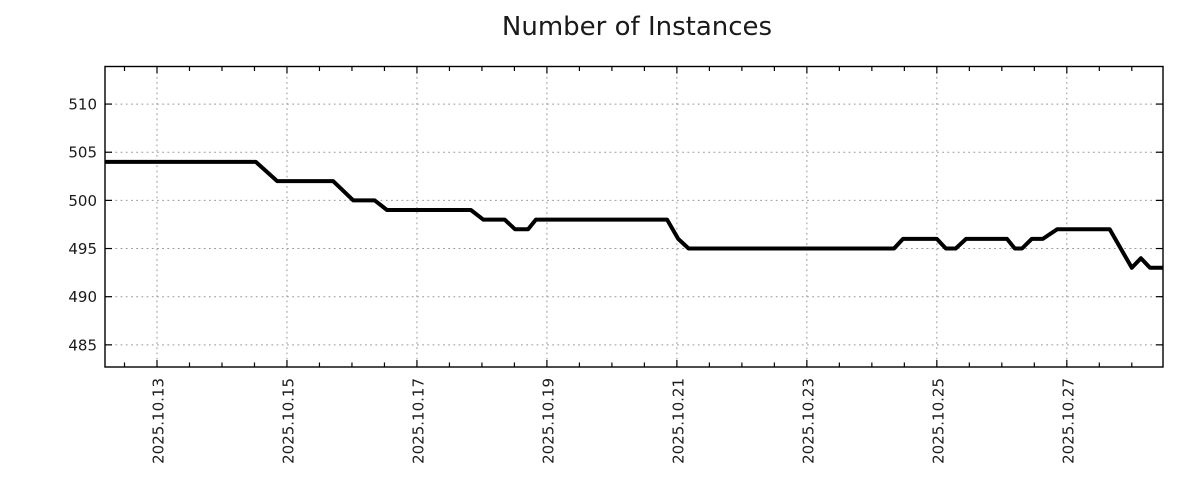 The image size is (1200, 500). I want to click on x-axis-tick-label: 2025.10.15, so click(288, 421).